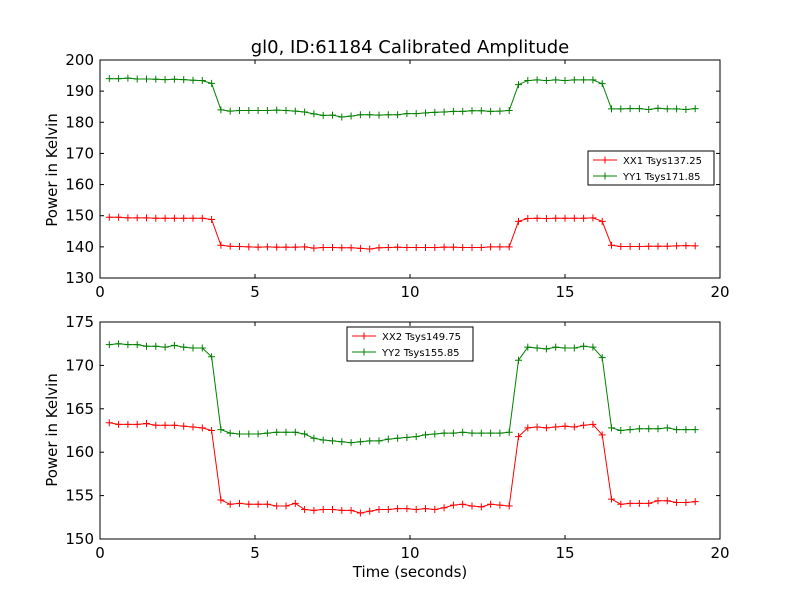  I want to click on x-tick-label: 5, so click(255, 292).